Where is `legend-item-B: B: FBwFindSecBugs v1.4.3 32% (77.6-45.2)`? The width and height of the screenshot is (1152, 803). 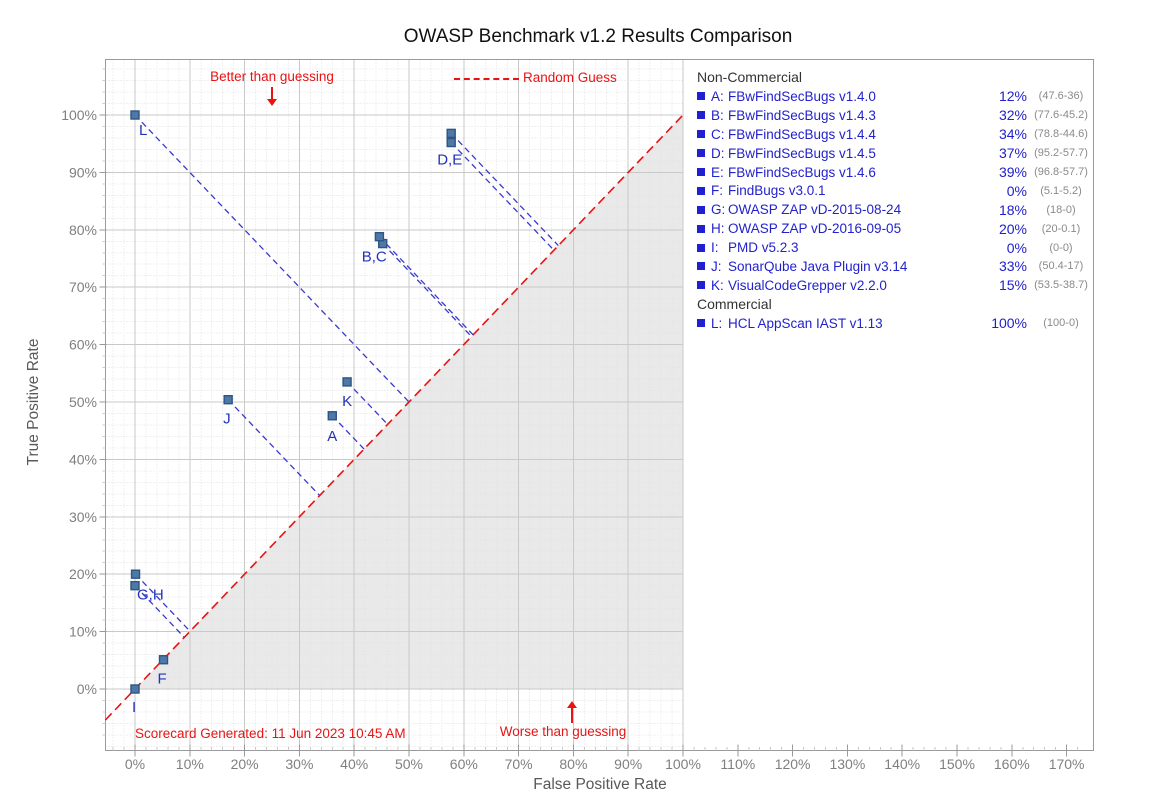
legend-item-B: B: FBwFindSecBugs v1.4.3 32% (77.6-45.2) is located at coordinates (896, 115).